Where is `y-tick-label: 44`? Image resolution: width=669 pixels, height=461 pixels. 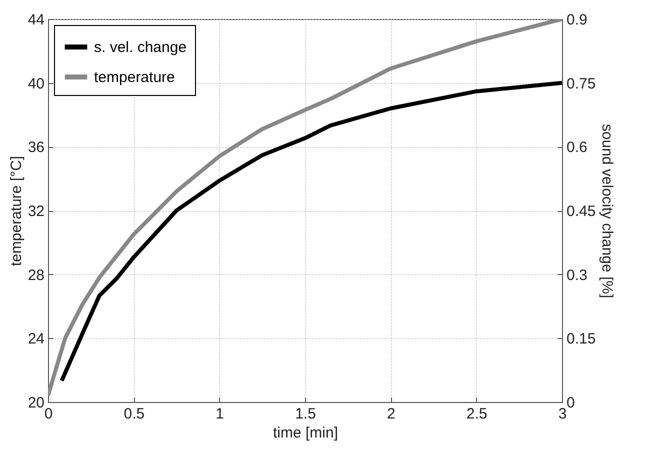
y-tick-label: 44 is located at coordinates (36, 20).